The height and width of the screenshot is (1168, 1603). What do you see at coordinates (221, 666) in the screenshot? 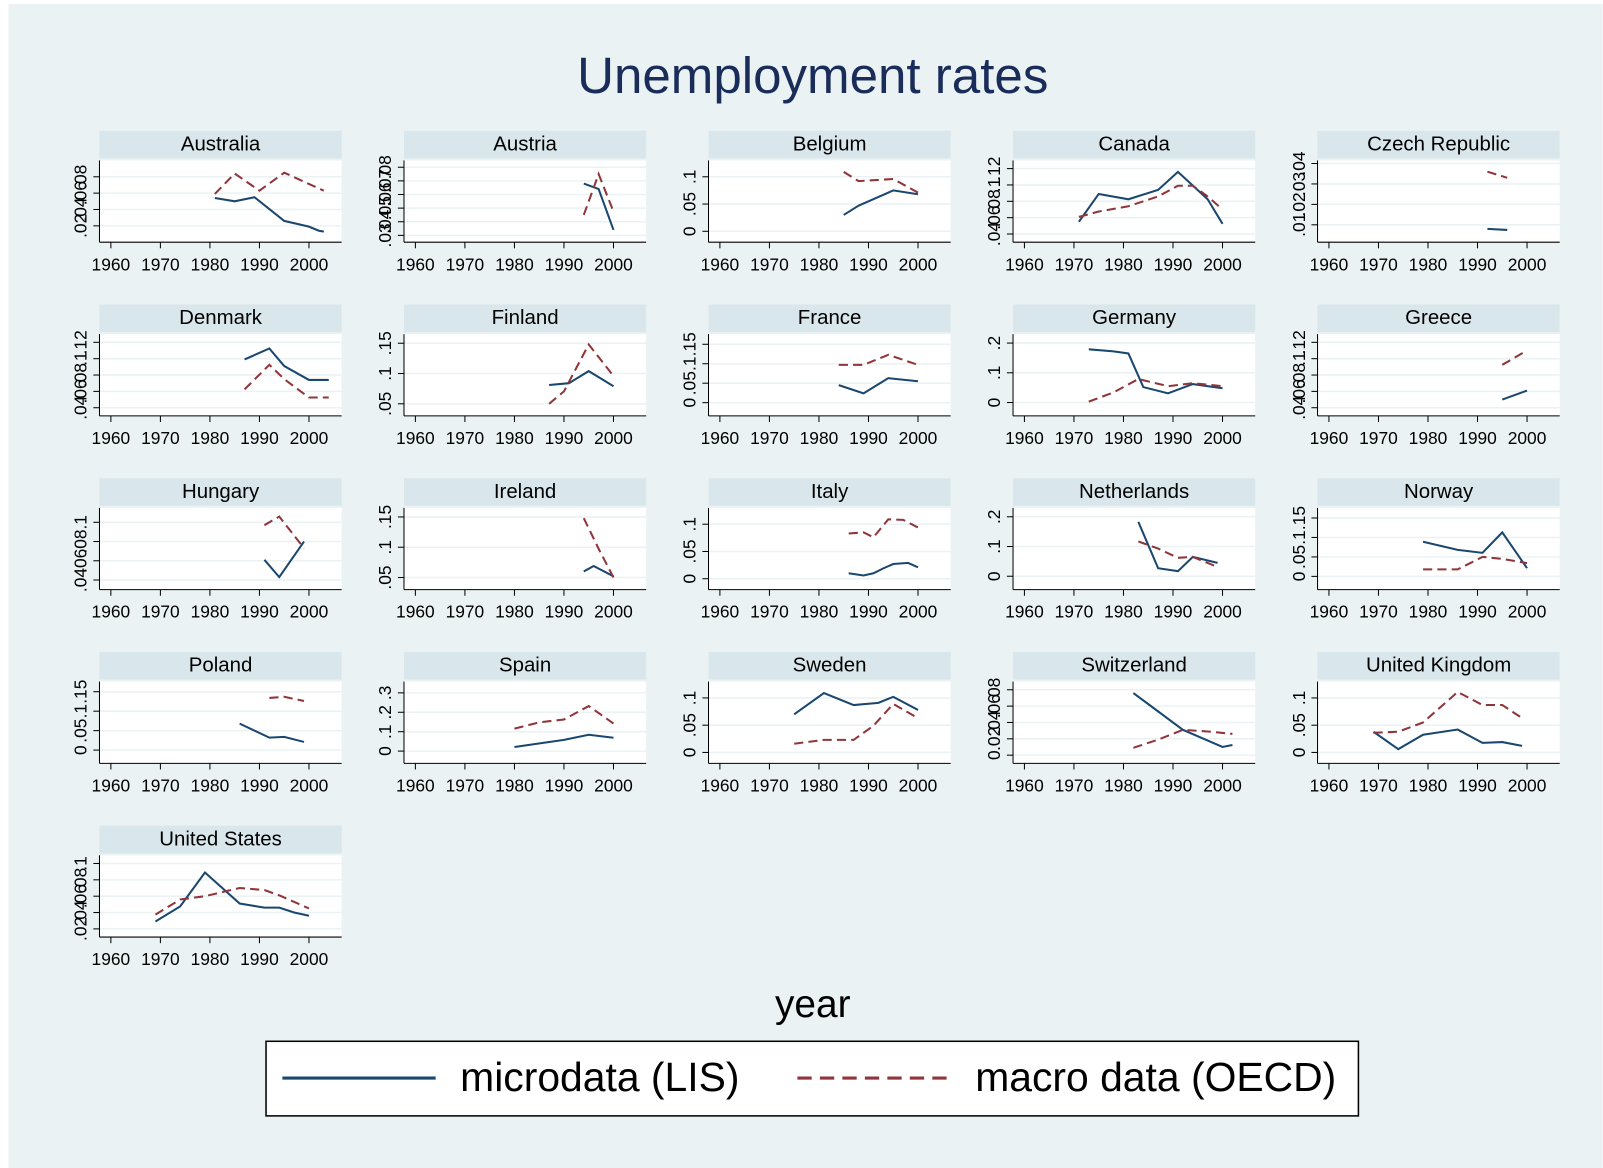
I see `panel-title: Poland` at bounding box center [221, 666].